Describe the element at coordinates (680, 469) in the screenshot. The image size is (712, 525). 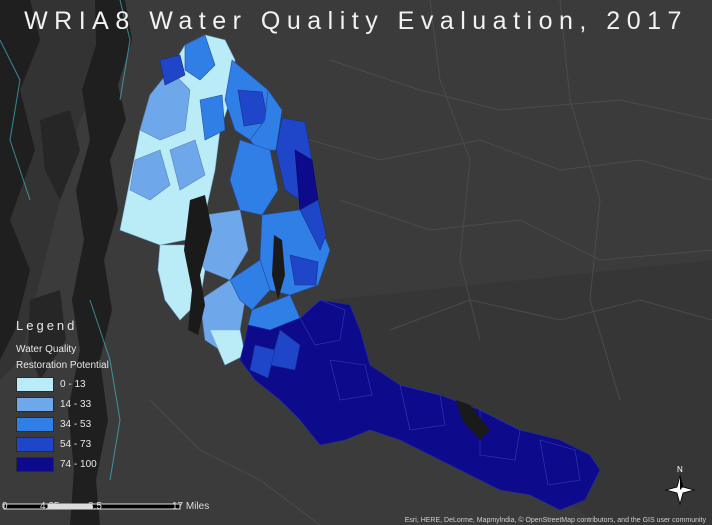
I see `svg-text: N` at that location.